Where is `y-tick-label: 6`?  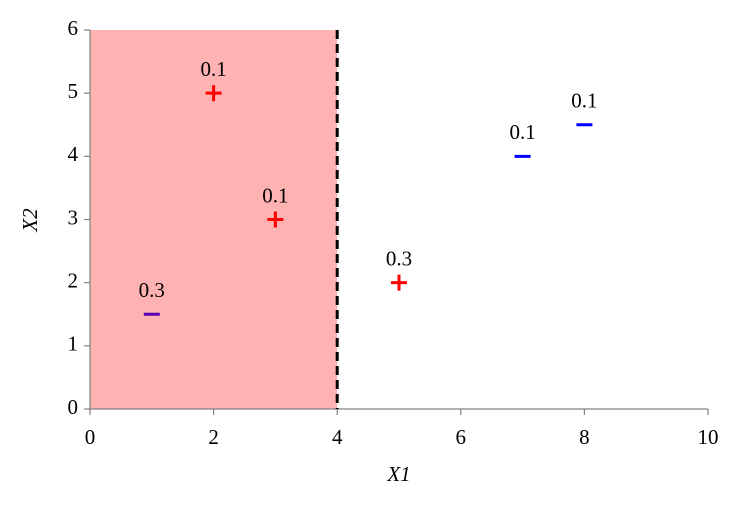
y-tick-label: 6 is located at coordinates (73, 28).